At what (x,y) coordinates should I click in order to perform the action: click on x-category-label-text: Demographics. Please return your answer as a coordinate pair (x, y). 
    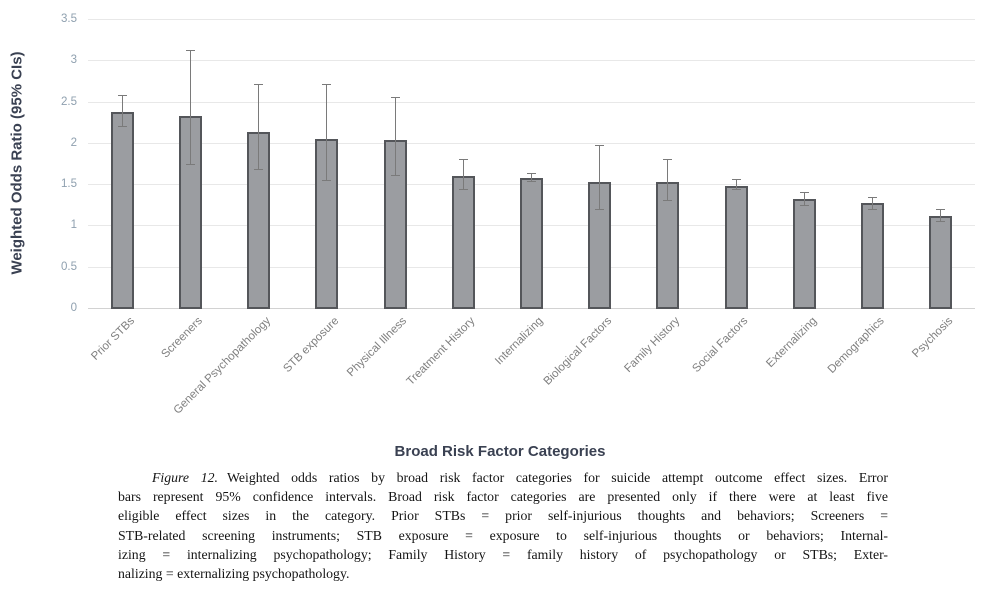
    Looking at the image, I should click on (857, 345).